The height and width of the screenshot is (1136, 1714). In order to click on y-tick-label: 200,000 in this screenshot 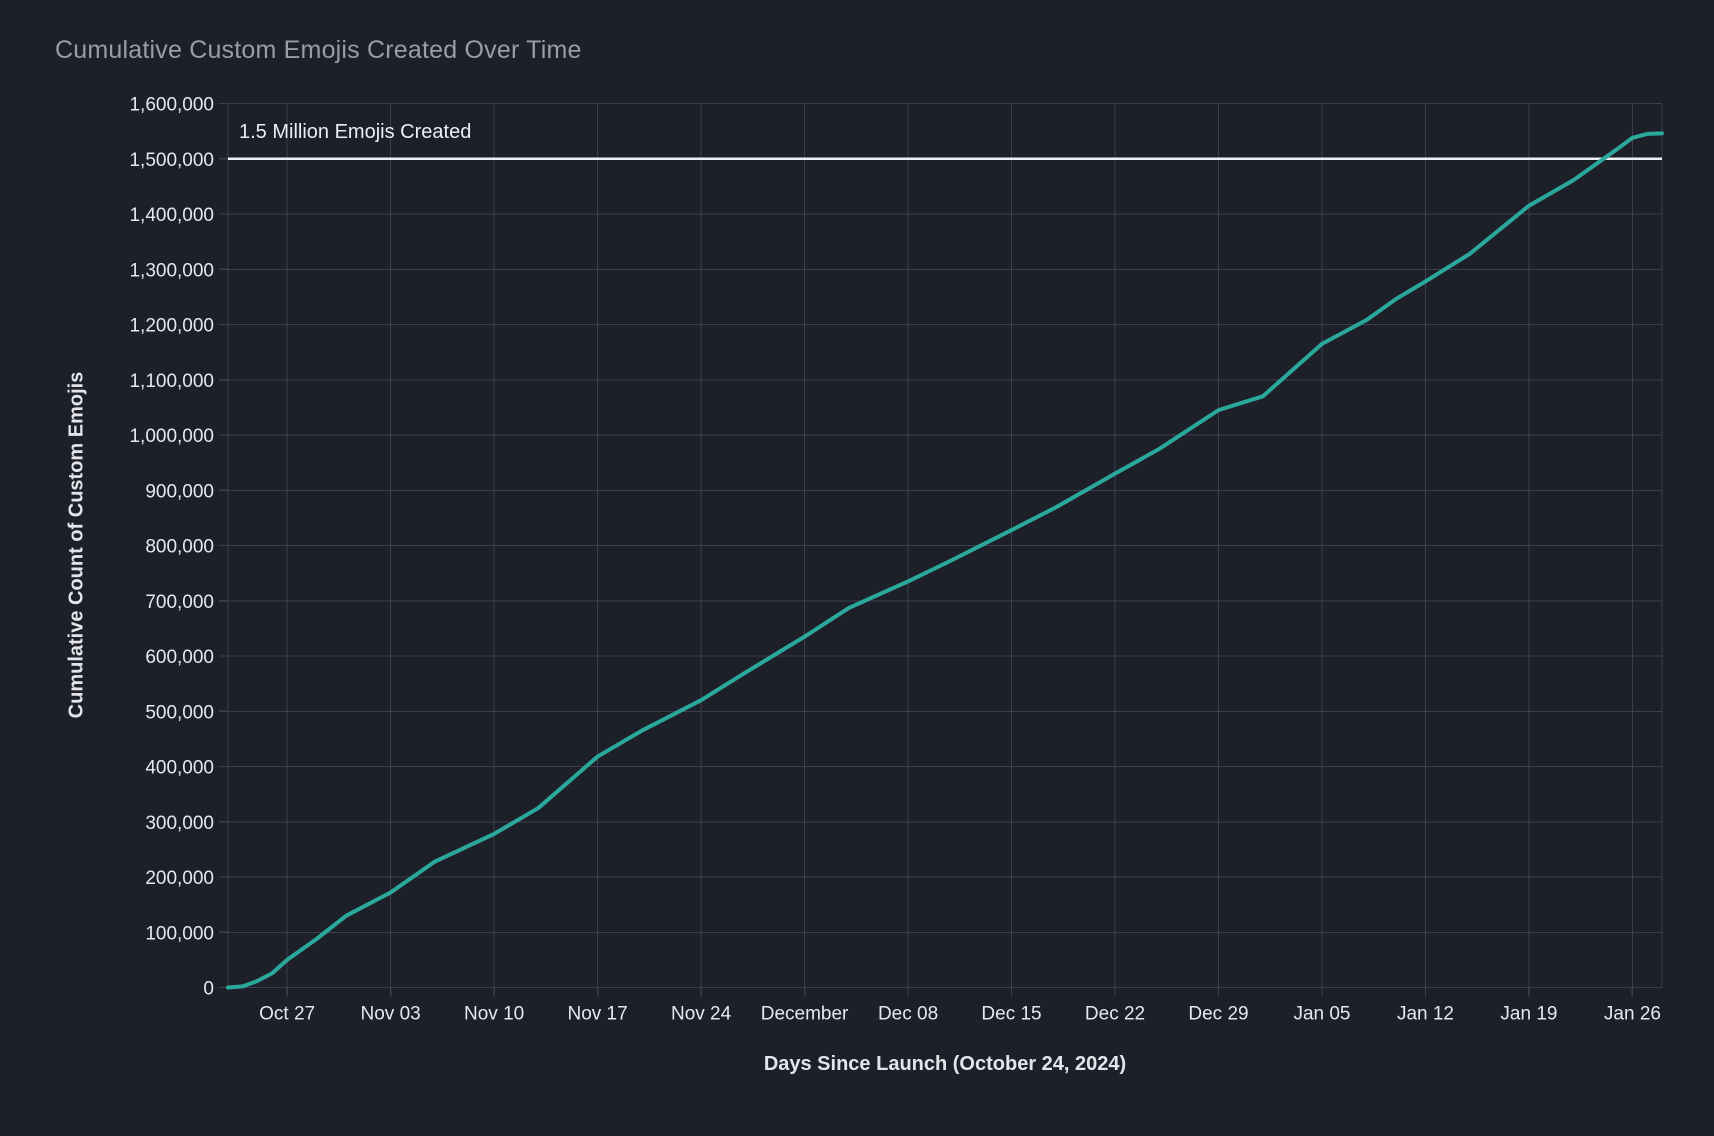, I will do `click(179, 878)`.